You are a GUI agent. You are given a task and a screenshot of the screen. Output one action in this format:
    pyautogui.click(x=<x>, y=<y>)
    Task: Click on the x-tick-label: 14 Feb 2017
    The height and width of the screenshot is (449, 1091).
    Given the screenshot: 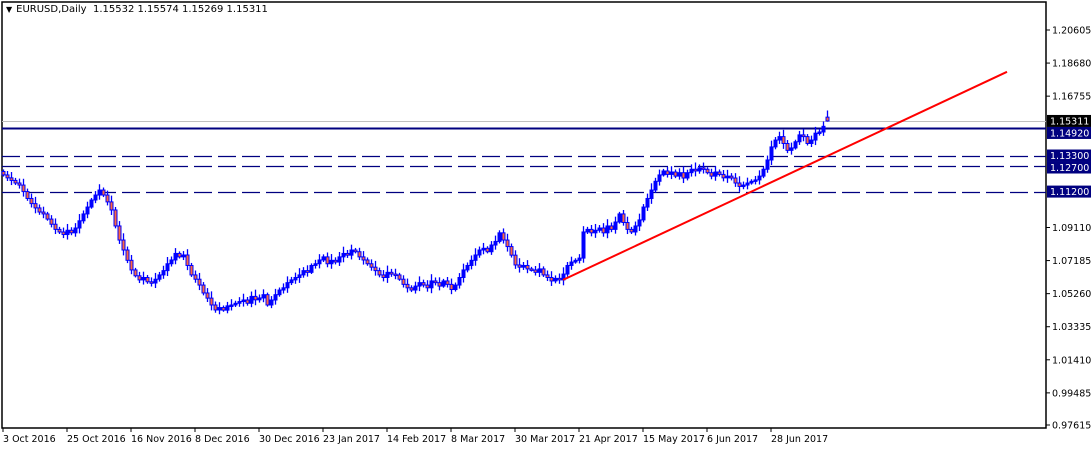 What is the action you would take?
    pyautogui.click(x=416, y=439)
    